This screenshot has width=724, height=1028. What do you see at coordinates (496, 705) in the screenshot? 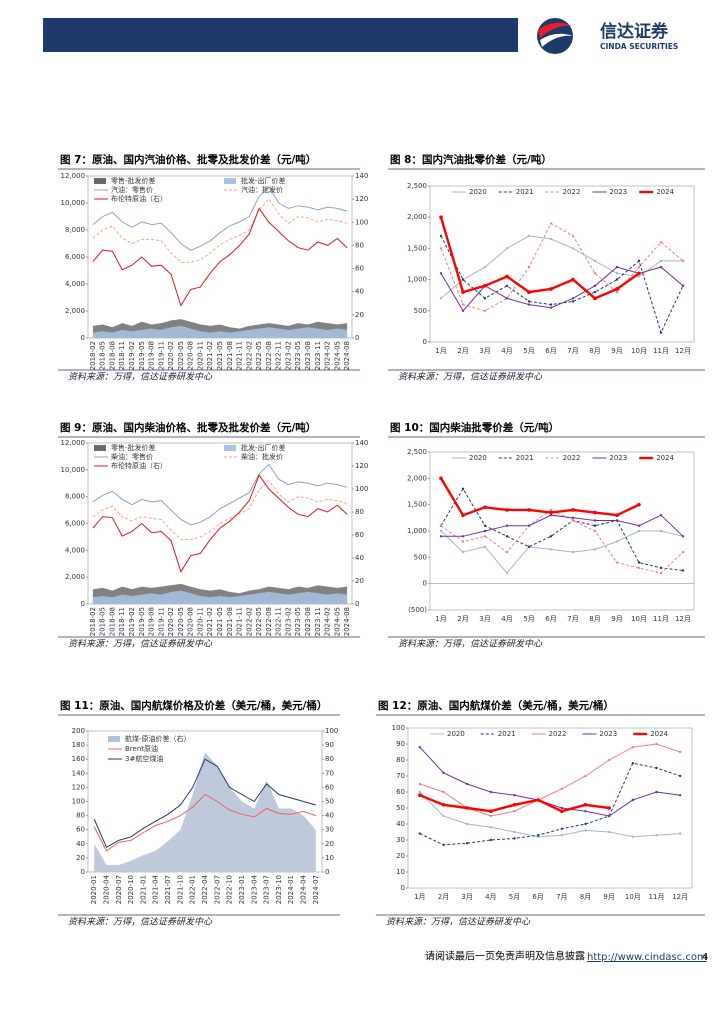
I see `figure-caption: 图 12：原油、国内航煤价差（美元/桶，美元/桶）` at bounding box center [496, 705].